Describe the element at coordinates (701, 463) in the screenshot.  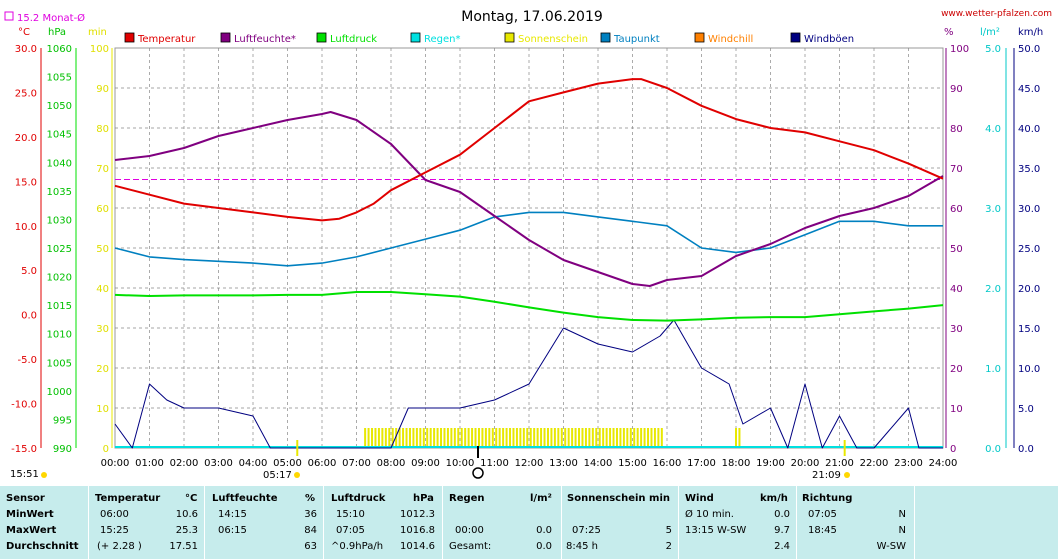
I see `x-tick-label: 17:00` at that location.